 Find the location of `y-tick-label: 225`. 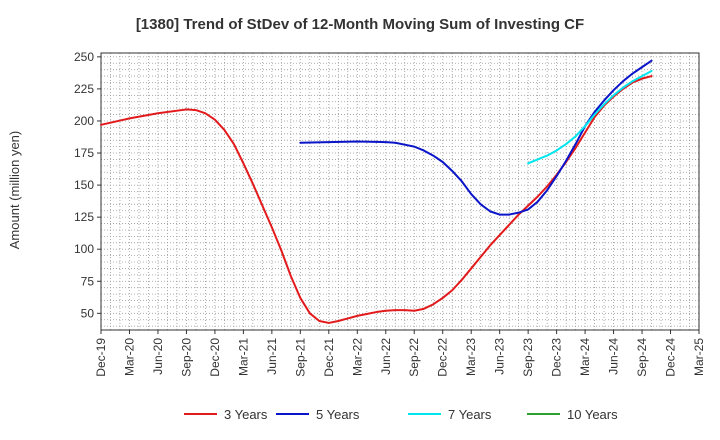

y-tick-label: 225 is located at coordinates (84, 89).